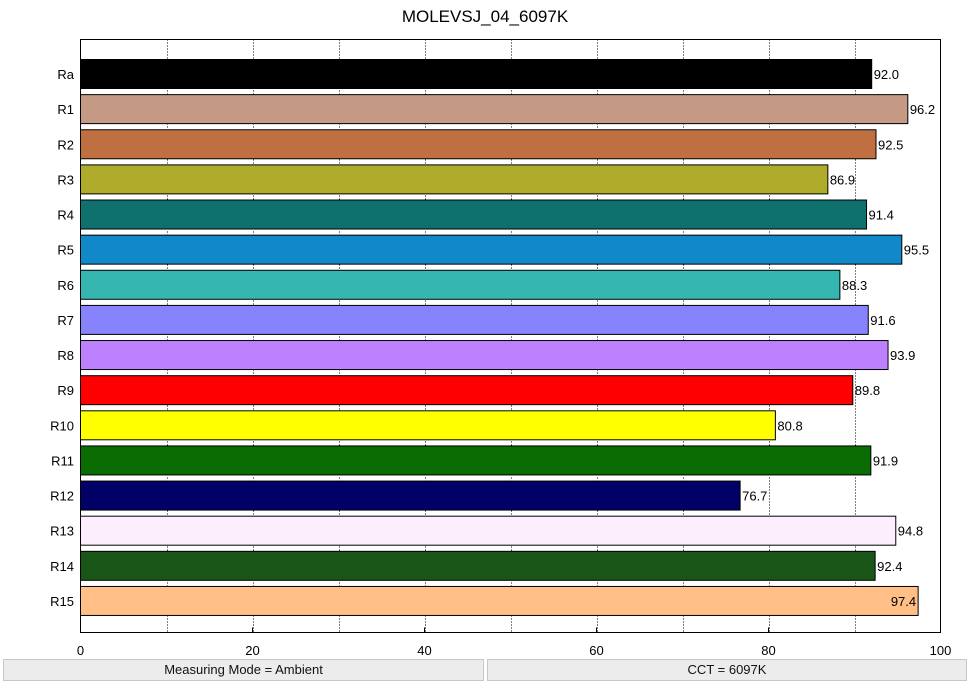 The height and width of the screenshot is (683, 970). What do you see at coordinates (494, 109) in the screenshot?
I see `bar-r1` at bounding box center [494, 109].